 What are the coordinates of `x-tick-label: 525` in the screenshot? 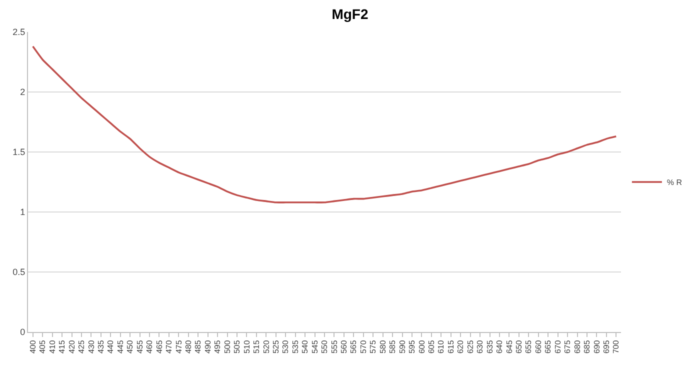 It's located at (275, 347).